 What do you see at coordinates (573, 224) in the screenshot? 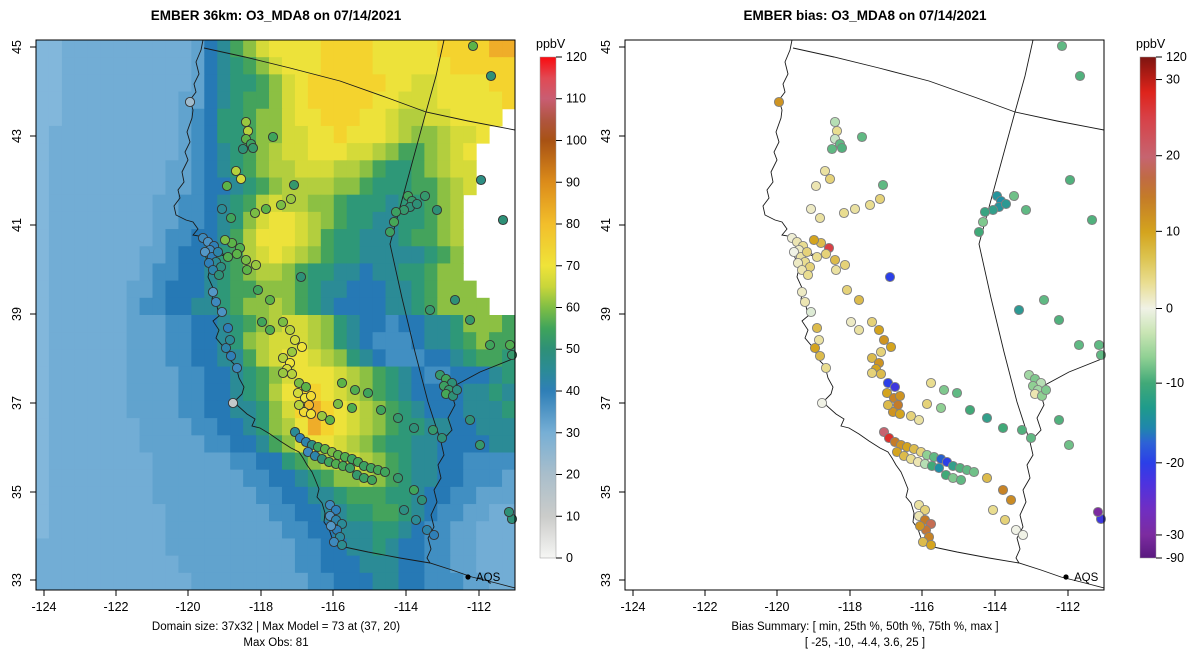
I see `svg-text: 80` at bounding box center [573, 224].